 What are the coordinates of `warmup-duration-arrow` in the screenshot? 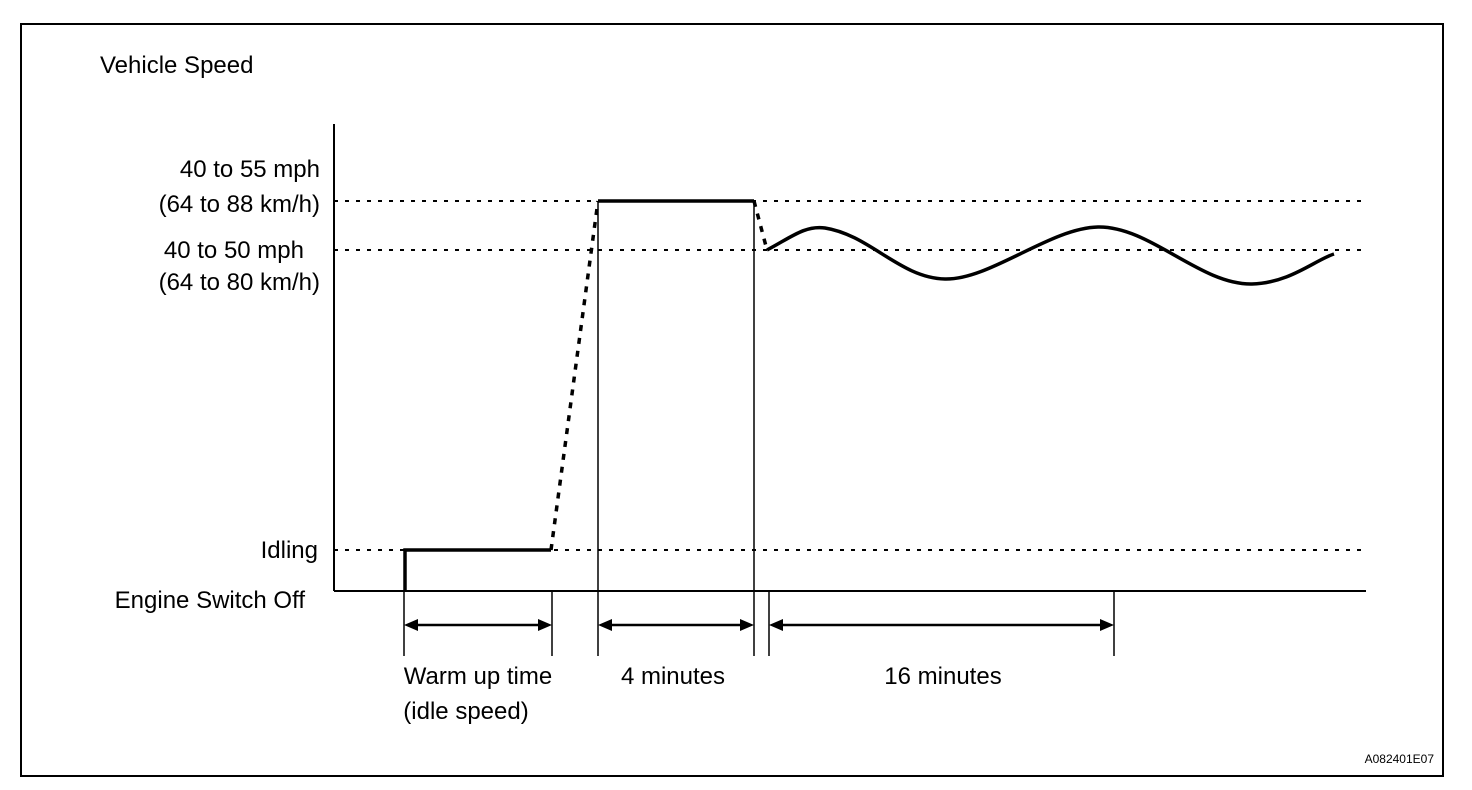 It's located at (478, 625).